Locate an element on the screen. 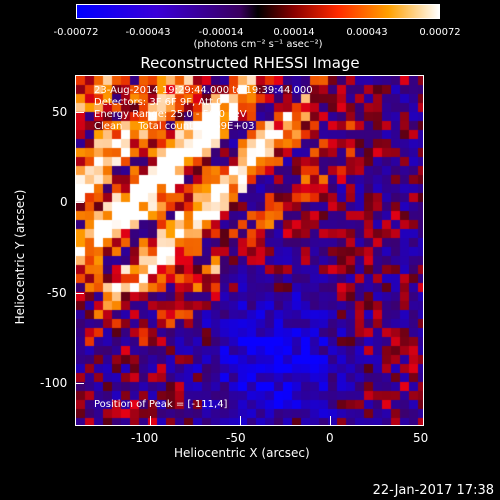 The image size is (500, 500). colorbar-tick: 0.00014 is located at coordinates (294, 32).